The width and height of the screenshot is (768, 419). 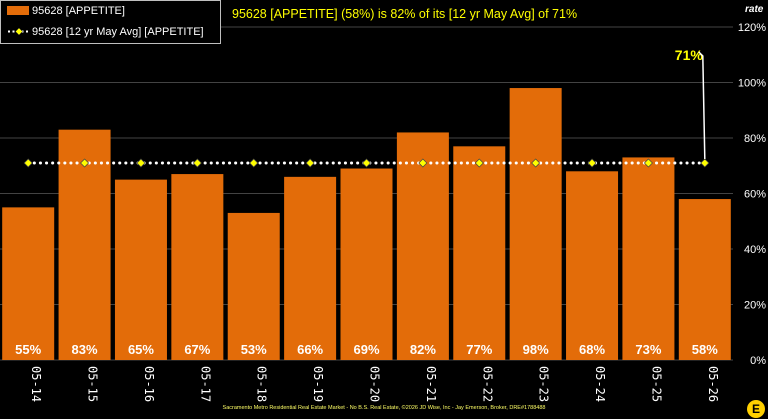 What do you see at coordinates (752, 84) in the screenshot?
I see `y-tick-label: 100%` at bounding box center [752, 84].